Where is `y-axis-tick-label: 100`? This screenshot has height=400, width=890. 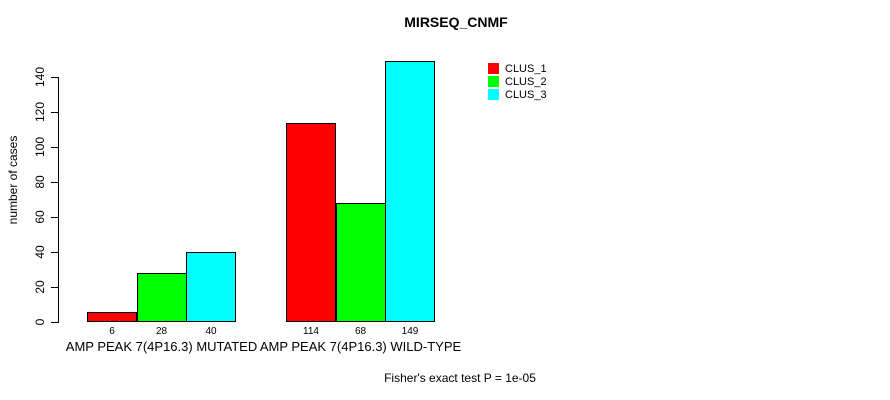
y-axis-tick-label: 100 is located at coordinates (40, 147).